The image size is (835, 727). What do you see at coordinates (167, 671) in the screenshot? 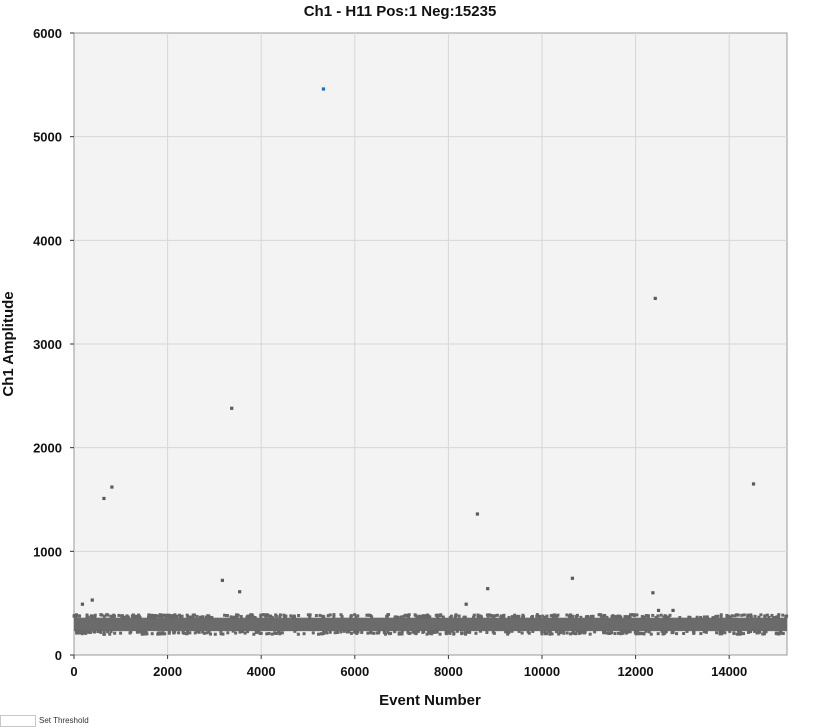
I see `x-tick-label: 2000` at bounding box center [167, 671].